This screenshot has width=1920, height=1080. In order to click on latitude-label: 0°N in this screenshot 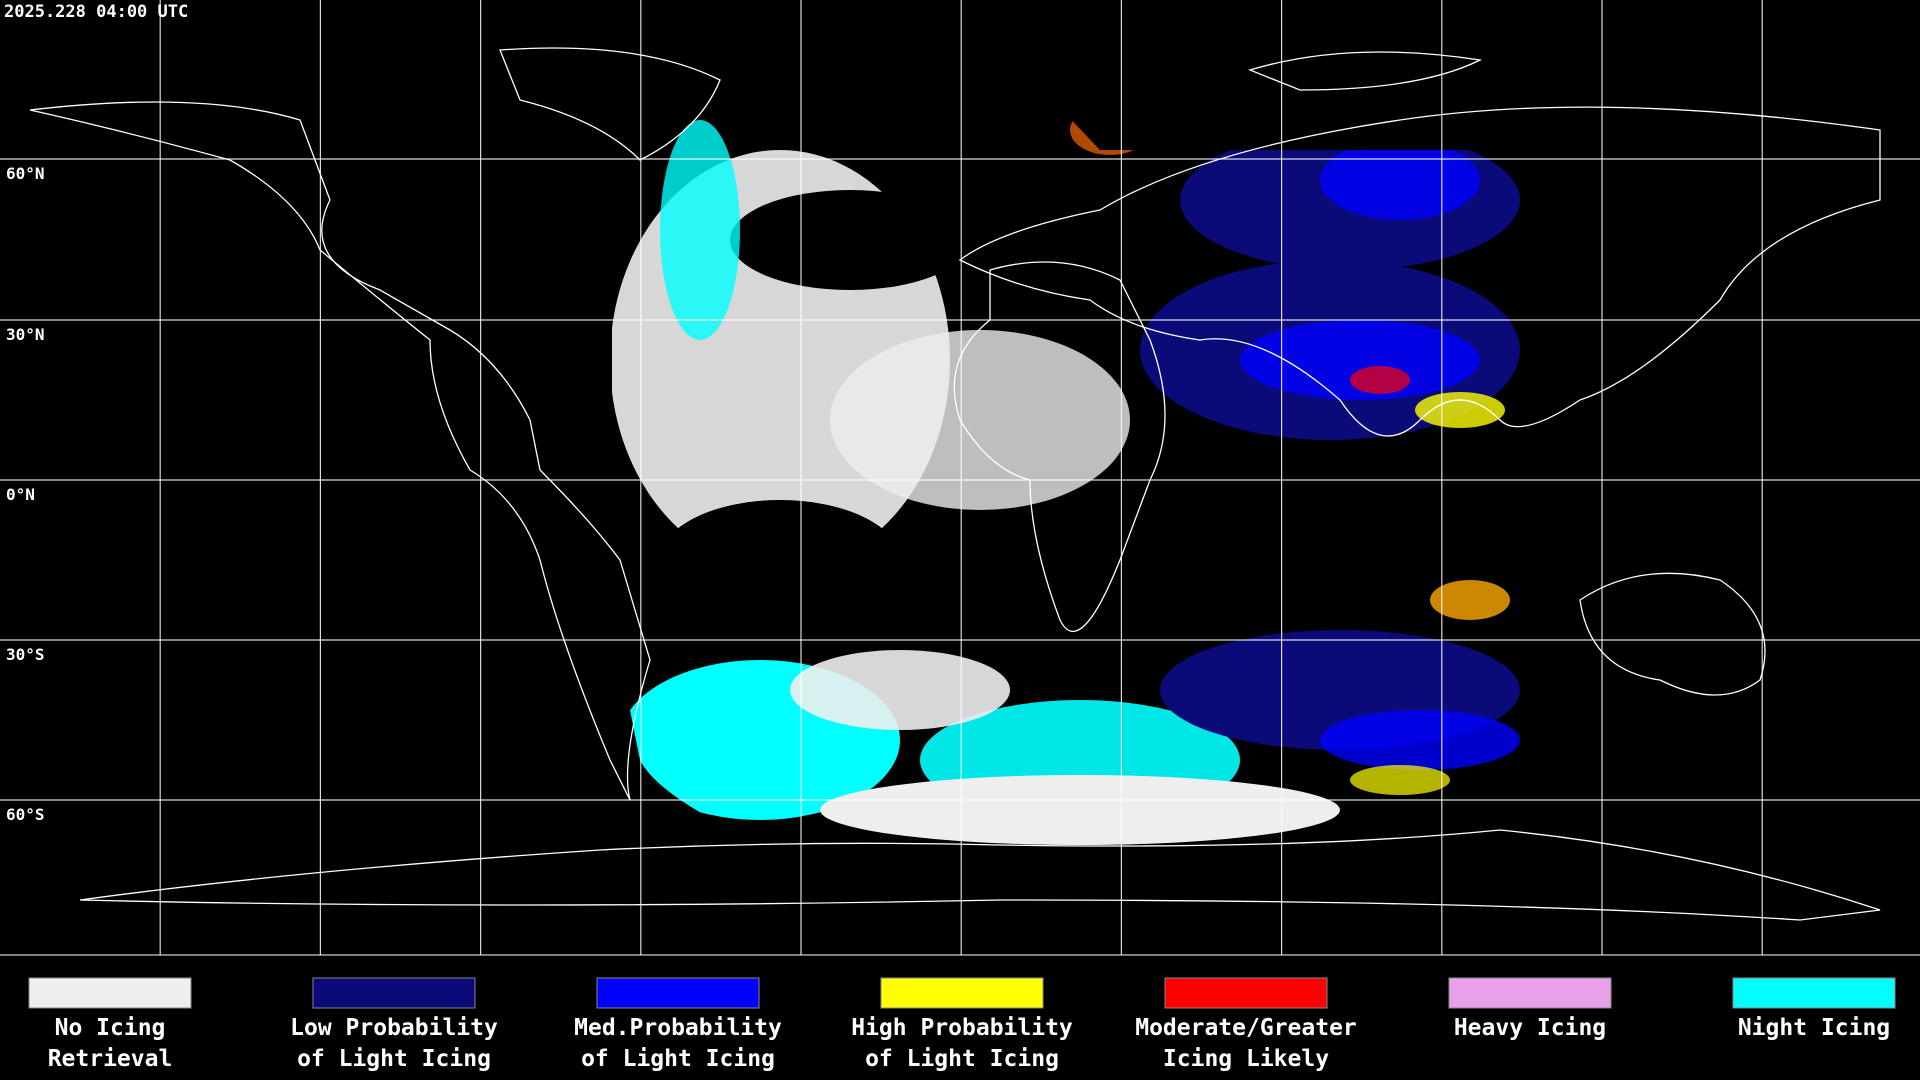, I will do `click(20, 494)`.